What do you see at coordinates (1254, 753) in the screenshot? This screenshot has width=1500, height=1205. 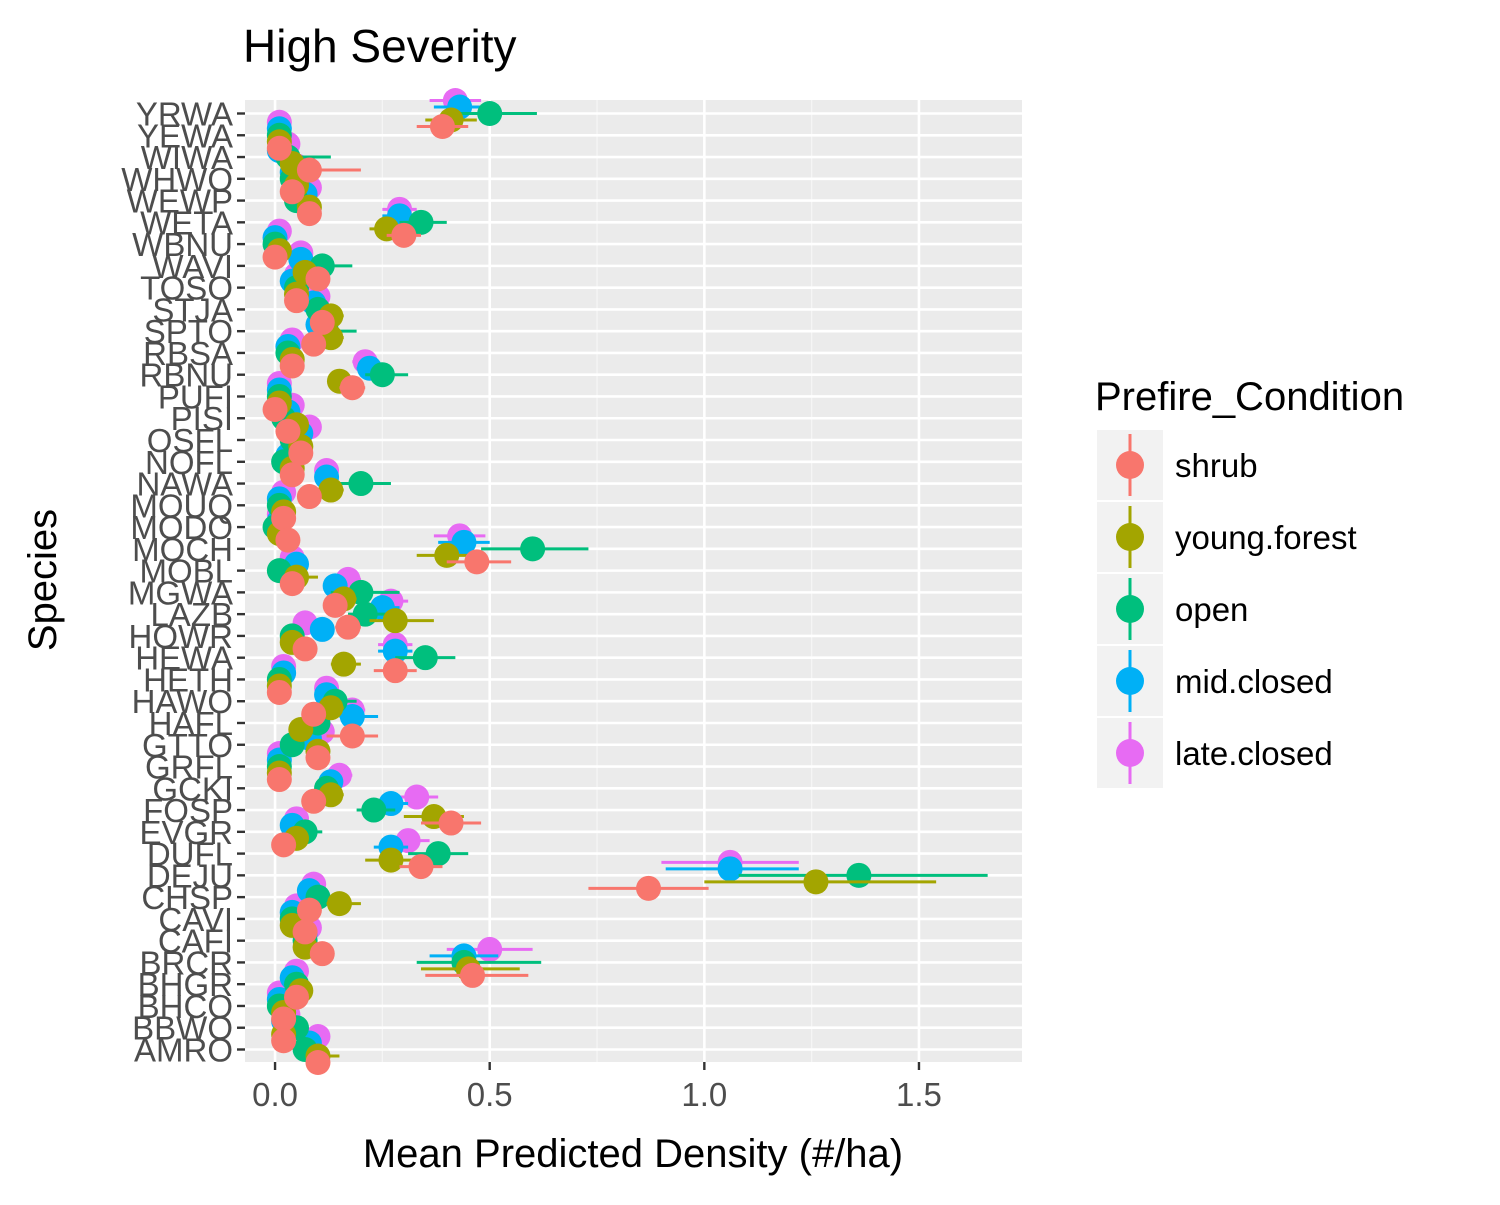 I see `legend-label: late.closed` at bounding box center [1254, 753].